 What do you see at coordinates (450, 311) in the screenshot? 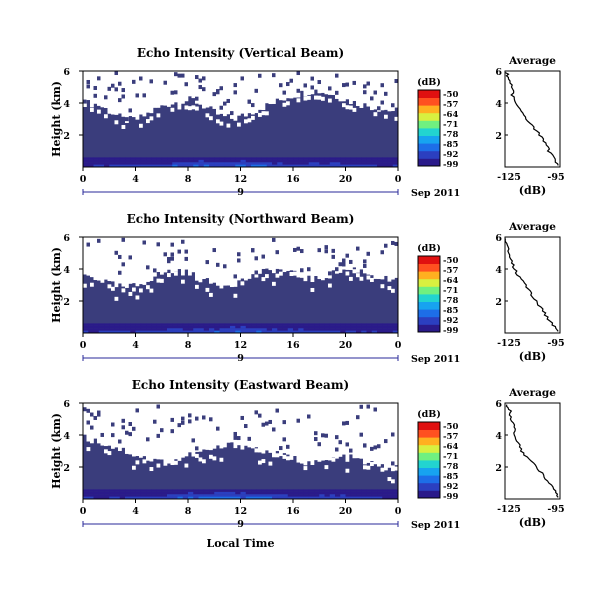
I see `colorbar-tick-label: -85` at bounding box center [450, 311].